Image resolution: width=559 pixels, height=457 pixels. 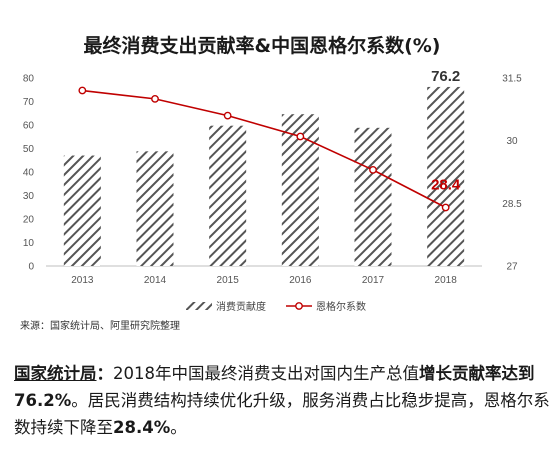 What do you see at coordinates (241, 306) in the screenshot?
I see `legend-bar-label: 消费贡献度` at bounding box center [241, 306].